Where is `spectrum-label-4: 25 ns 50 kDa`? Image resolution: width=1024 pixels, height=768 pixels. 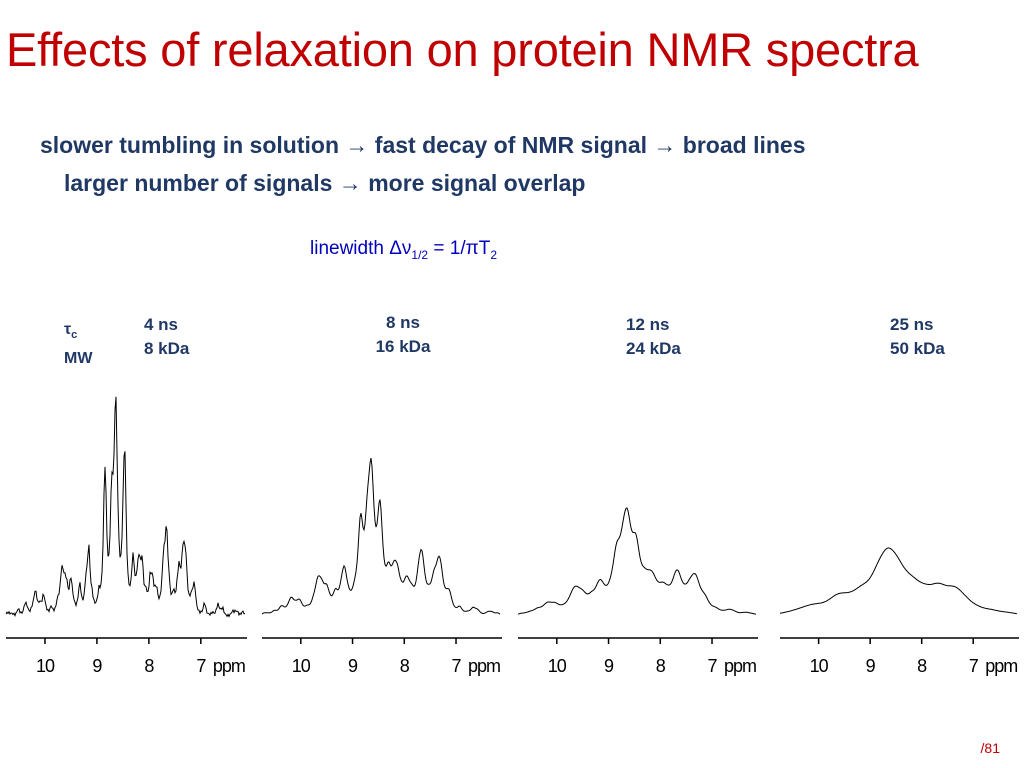
spectrum-label-4: 25 ns 50 kDa is located at coordinates (917, 337).